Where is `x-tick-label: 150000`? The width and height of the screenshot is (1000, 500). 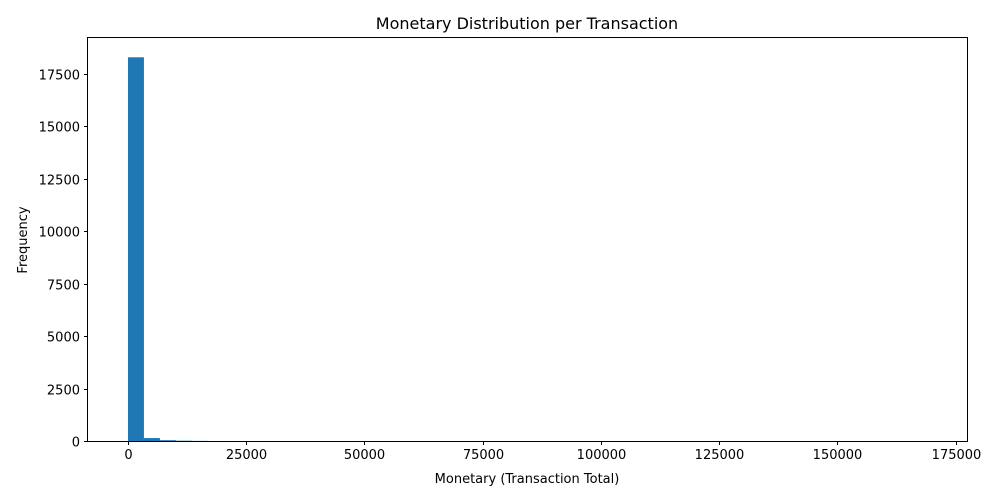 x-tick-label: 150000 is located at coordinates (838, 455).